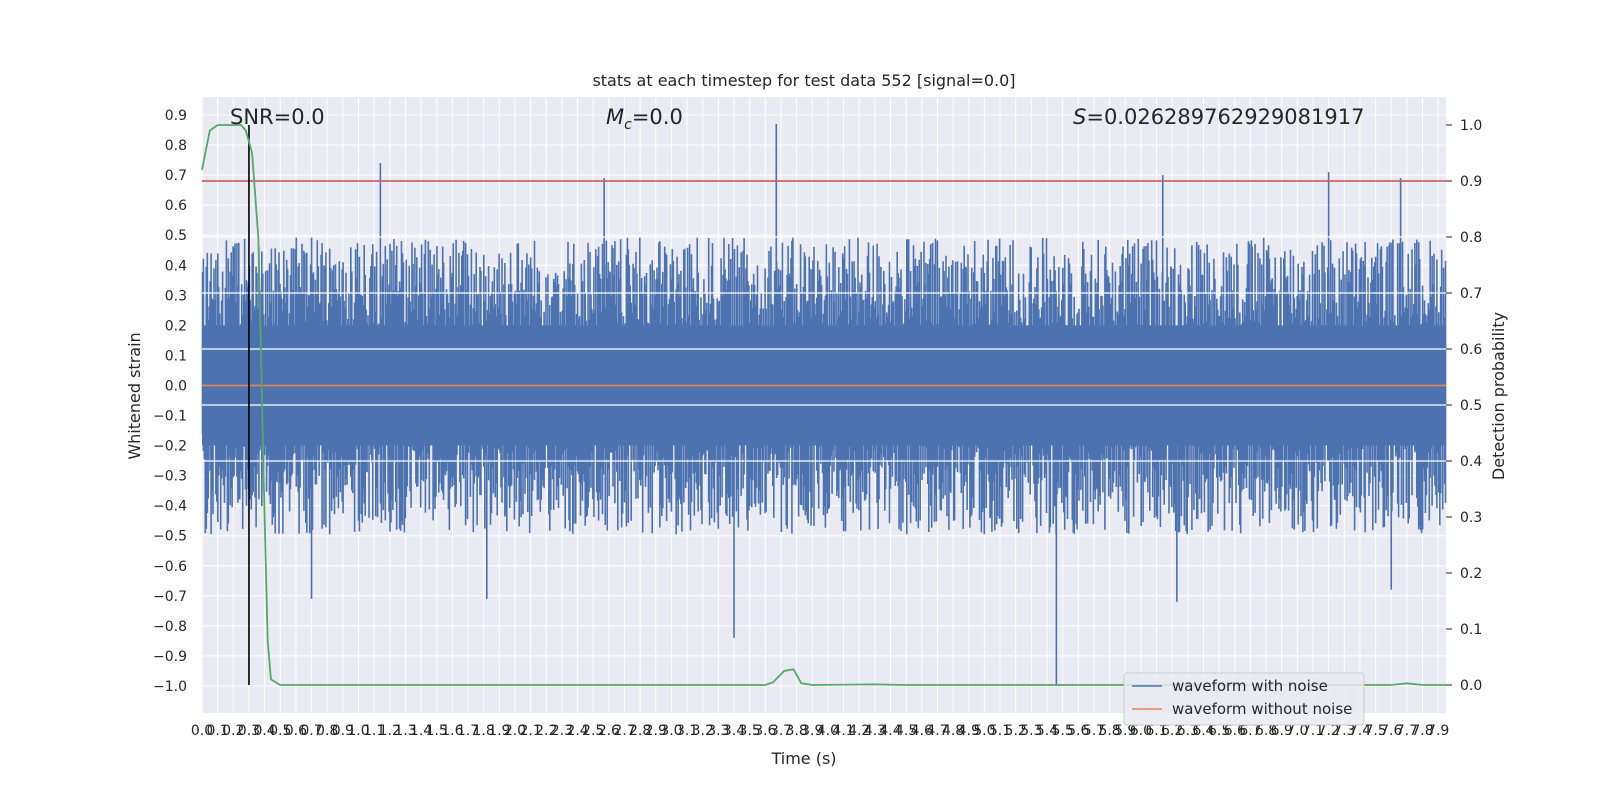 The height and width of the screenshot is (800, 1600). I want to click on x-tick-label: 6.0, so click(1141, 731).